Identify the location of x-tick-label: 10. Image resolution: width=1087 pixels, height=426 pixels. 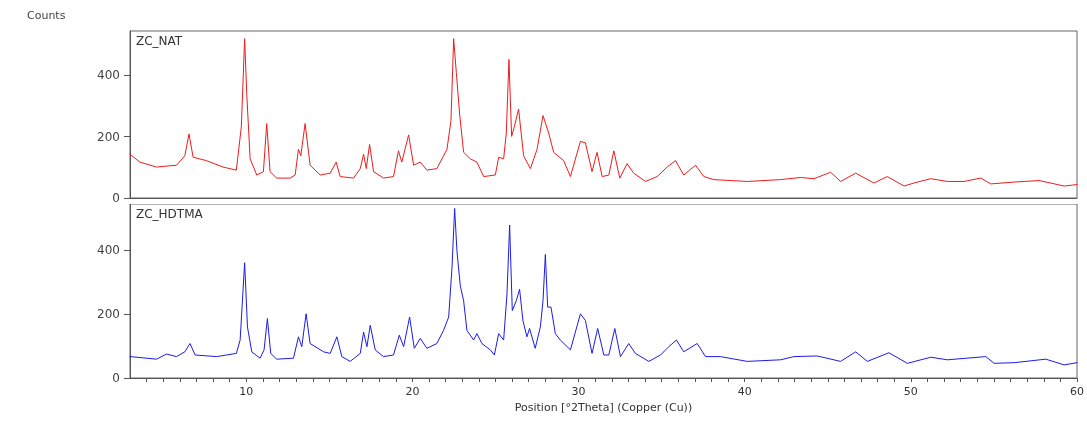
(246, 391).